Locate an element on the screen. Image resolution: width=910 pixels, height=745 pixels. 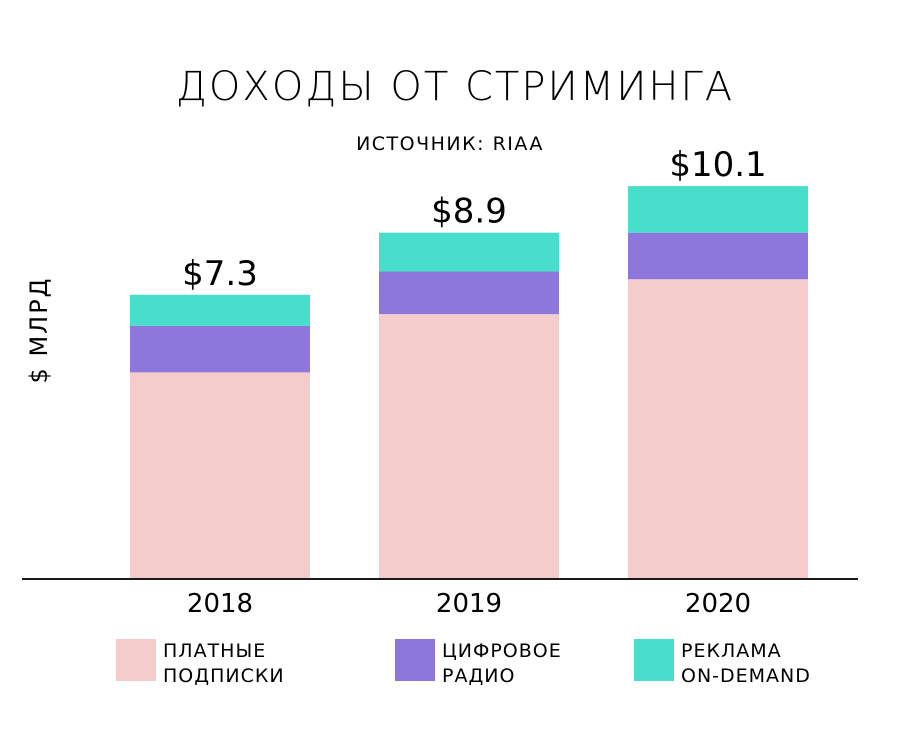
total-label-2020: $10.1 is located at coordinates (717, 165).